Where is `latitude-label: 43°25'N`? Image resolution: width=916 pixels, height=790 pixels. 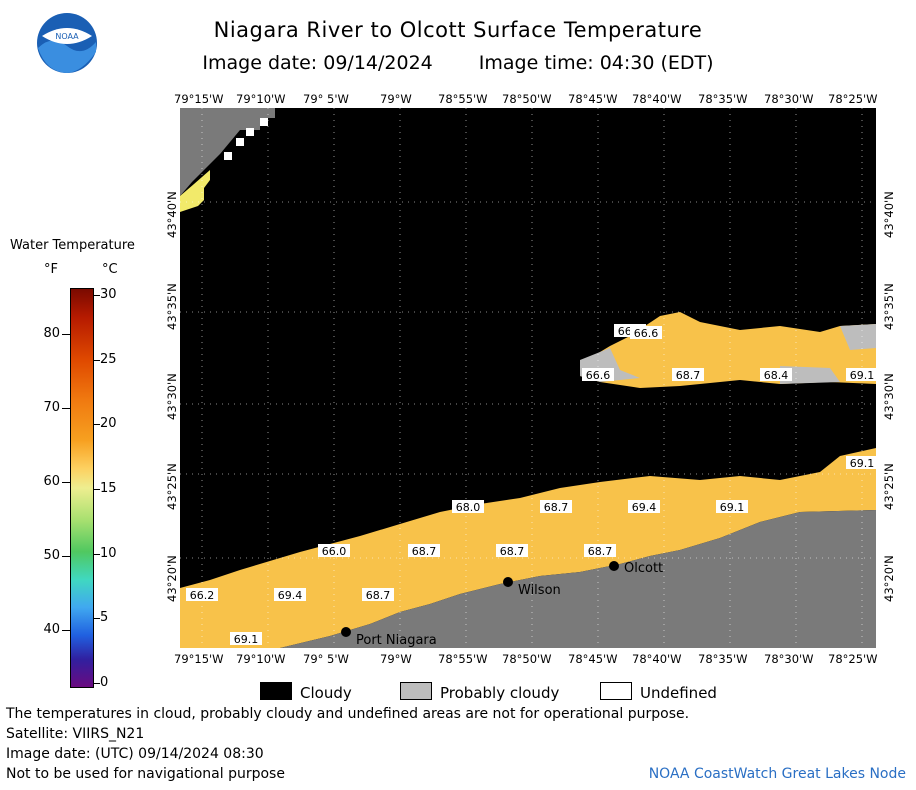
latitude-label: 43°25'N is located at coordinates (889, 486).